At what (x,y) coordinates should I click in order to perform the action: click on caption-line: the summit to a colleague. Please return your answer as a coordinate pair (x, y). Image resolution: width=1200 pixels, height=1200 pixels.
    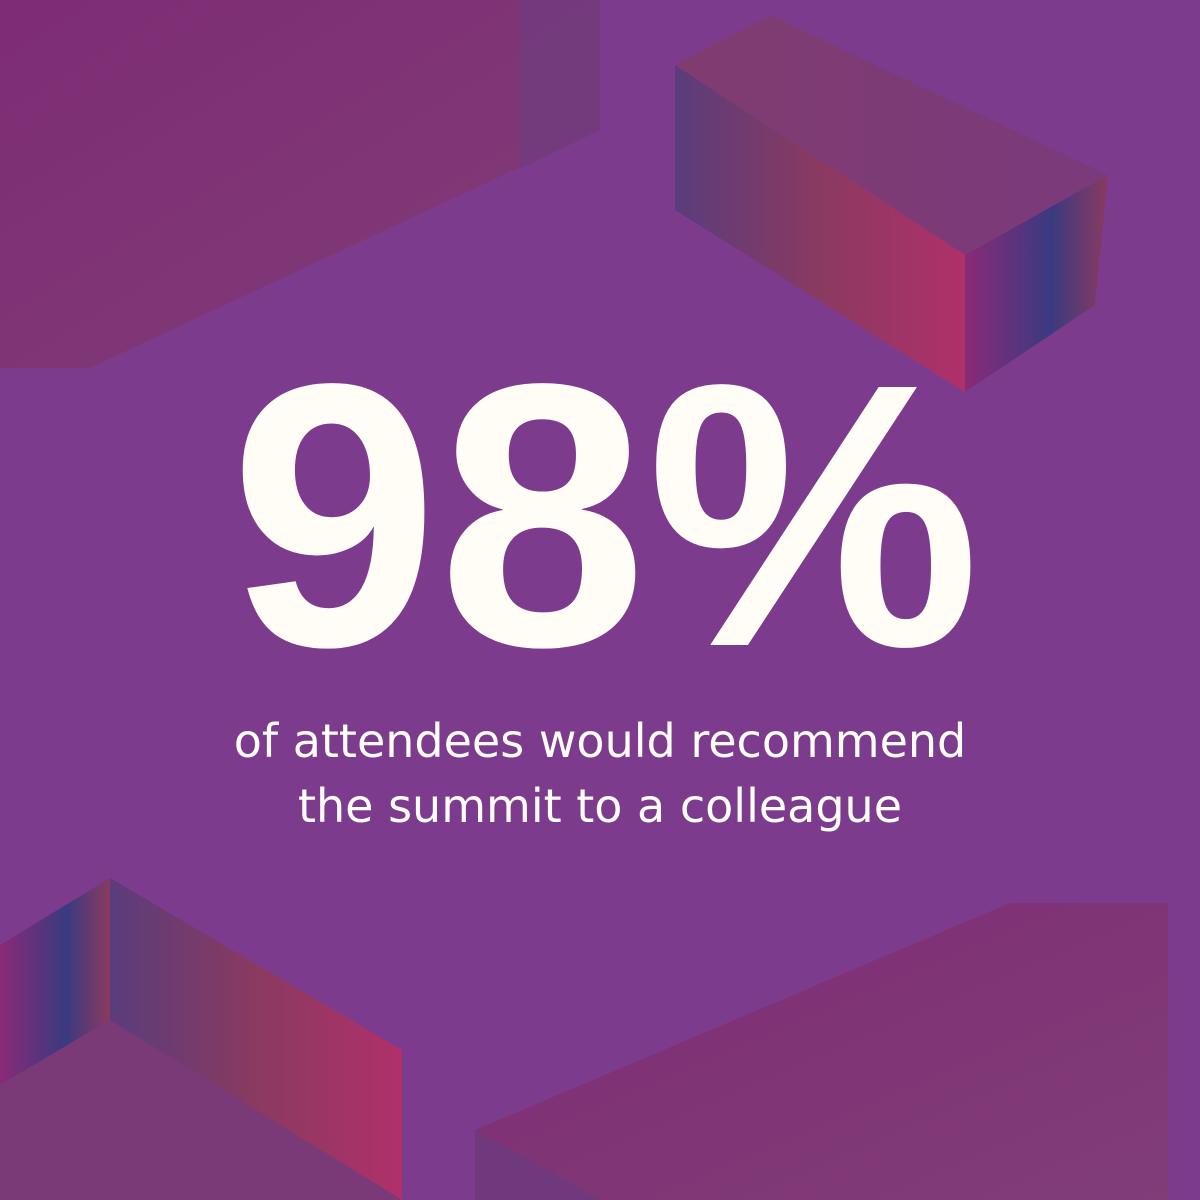
    Looking at the image, I should click on (600, 806).